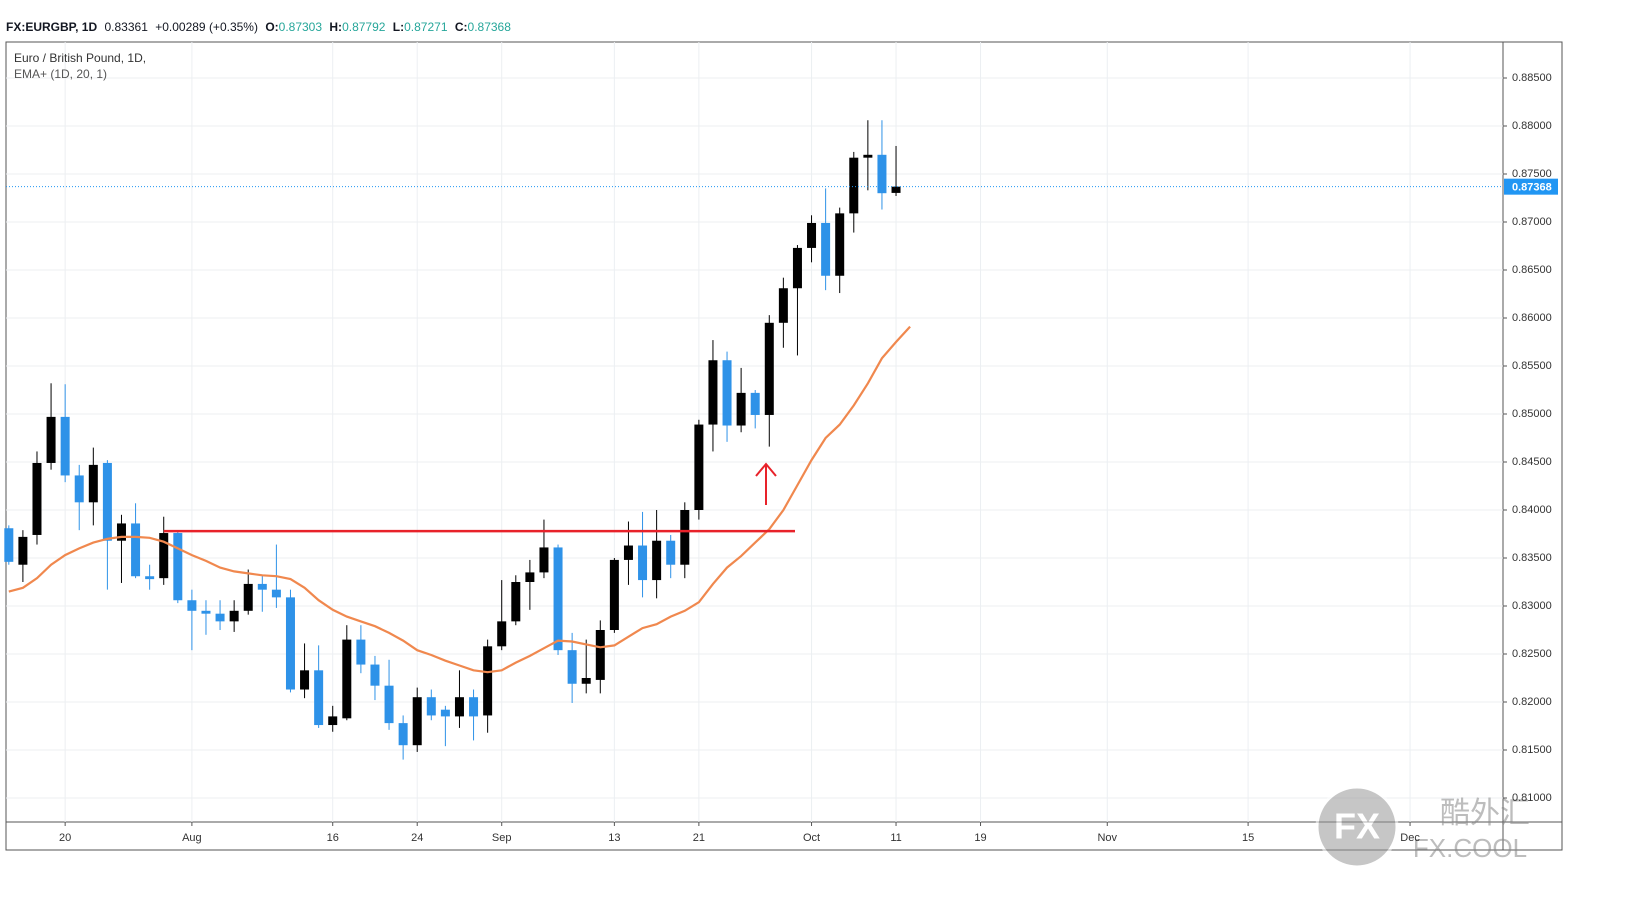 The height and width of the screenshot is (919, 1627). I want to click on legend-ema: EMA+ (1D, 20, 1), so click(60, 74).